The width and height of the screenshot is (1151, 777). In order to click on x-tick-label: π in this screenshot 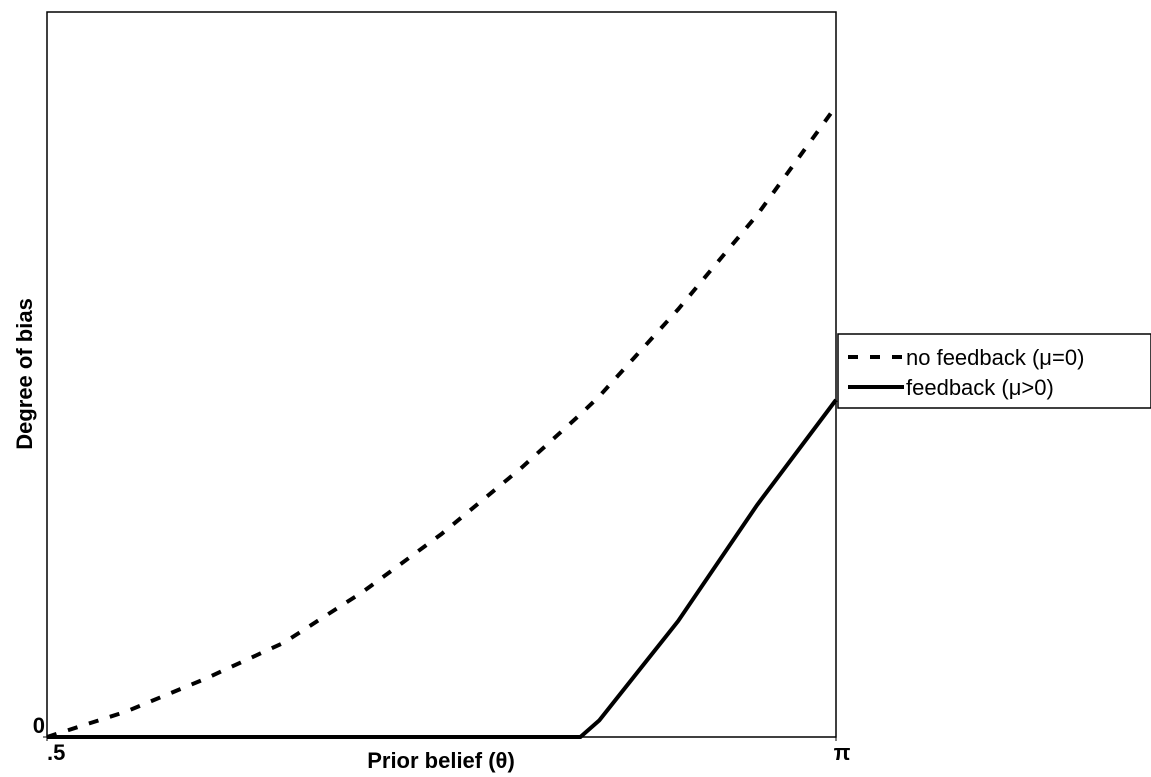, I will do `click(842, 752)`.